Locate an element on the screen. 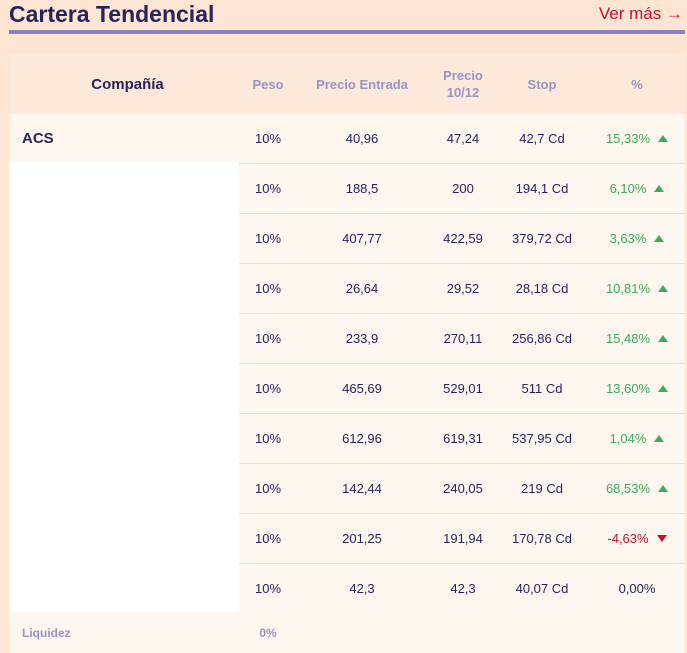 Image resolution: width=687 pixels, height=653 pixels. precio-fecha-cell: 422,59 is located at coordinates (463, 238).